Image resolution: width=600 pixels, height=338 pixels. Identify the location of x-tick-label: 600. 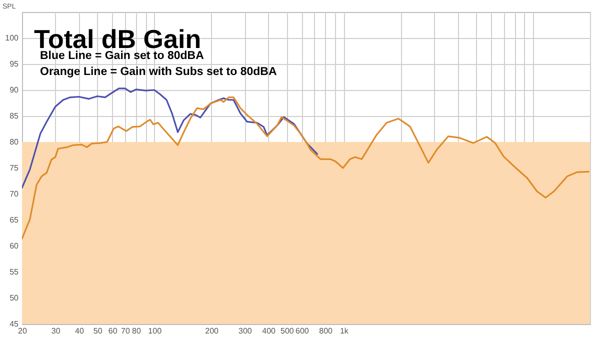
(302, 331).